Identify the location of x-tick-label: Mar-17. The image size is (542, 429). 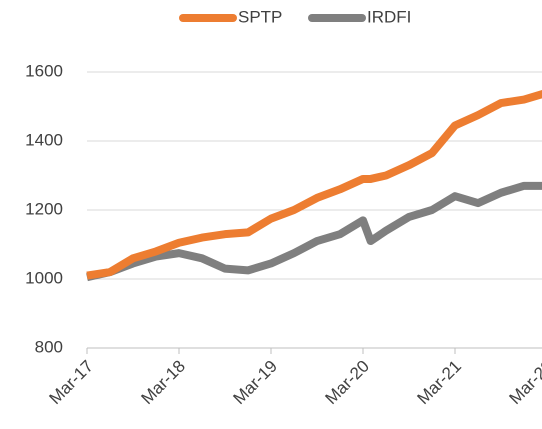
(71, 383).